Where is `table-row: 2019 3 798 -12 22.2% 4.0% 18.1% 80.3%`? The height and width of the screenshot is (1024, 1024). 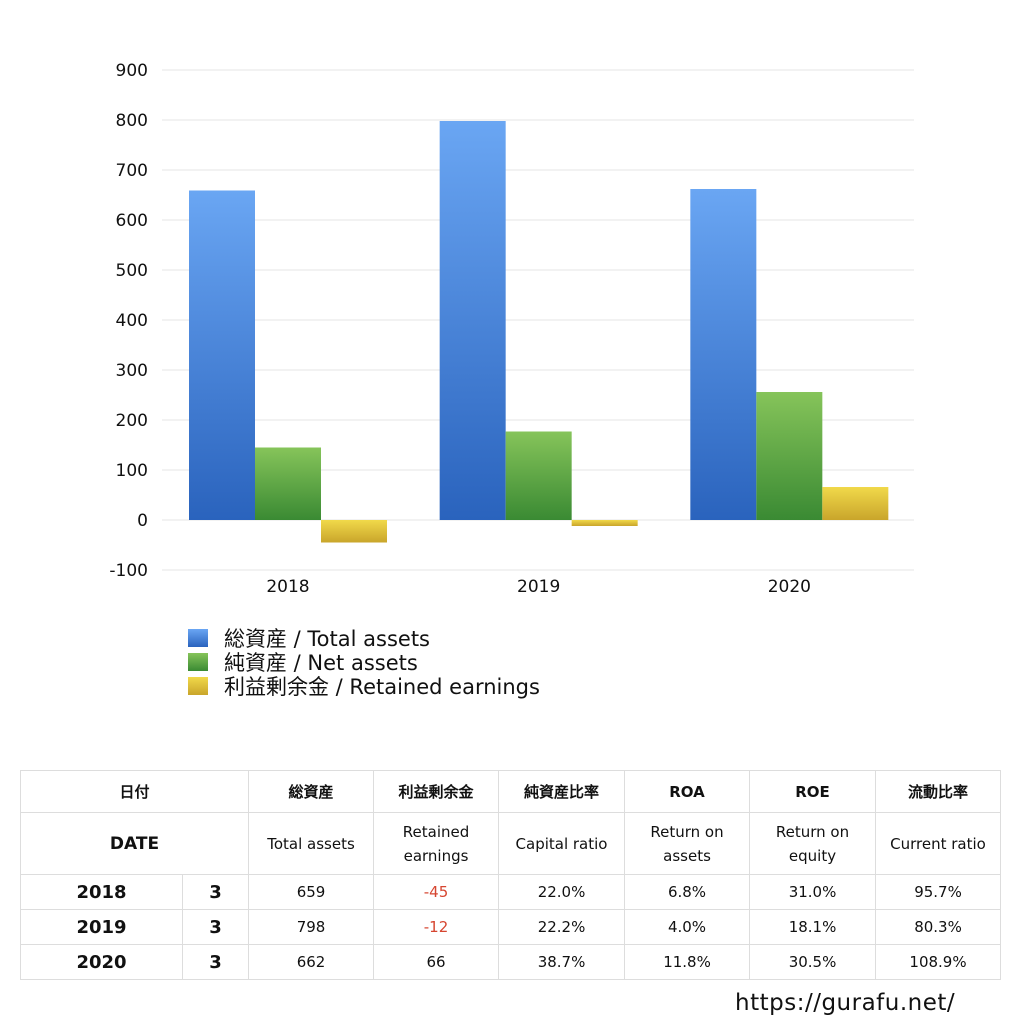 table-row: 2019 3 798 -12 22.2% 4.0% 18.1% 80.3% is located at coordinates (511, 927).